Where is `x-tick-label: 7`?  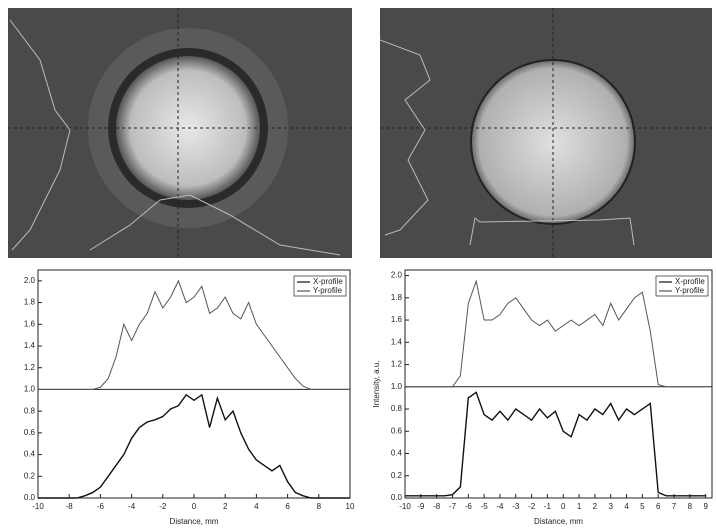 x-tick-label: 7 is located at coordinates (674, 506).